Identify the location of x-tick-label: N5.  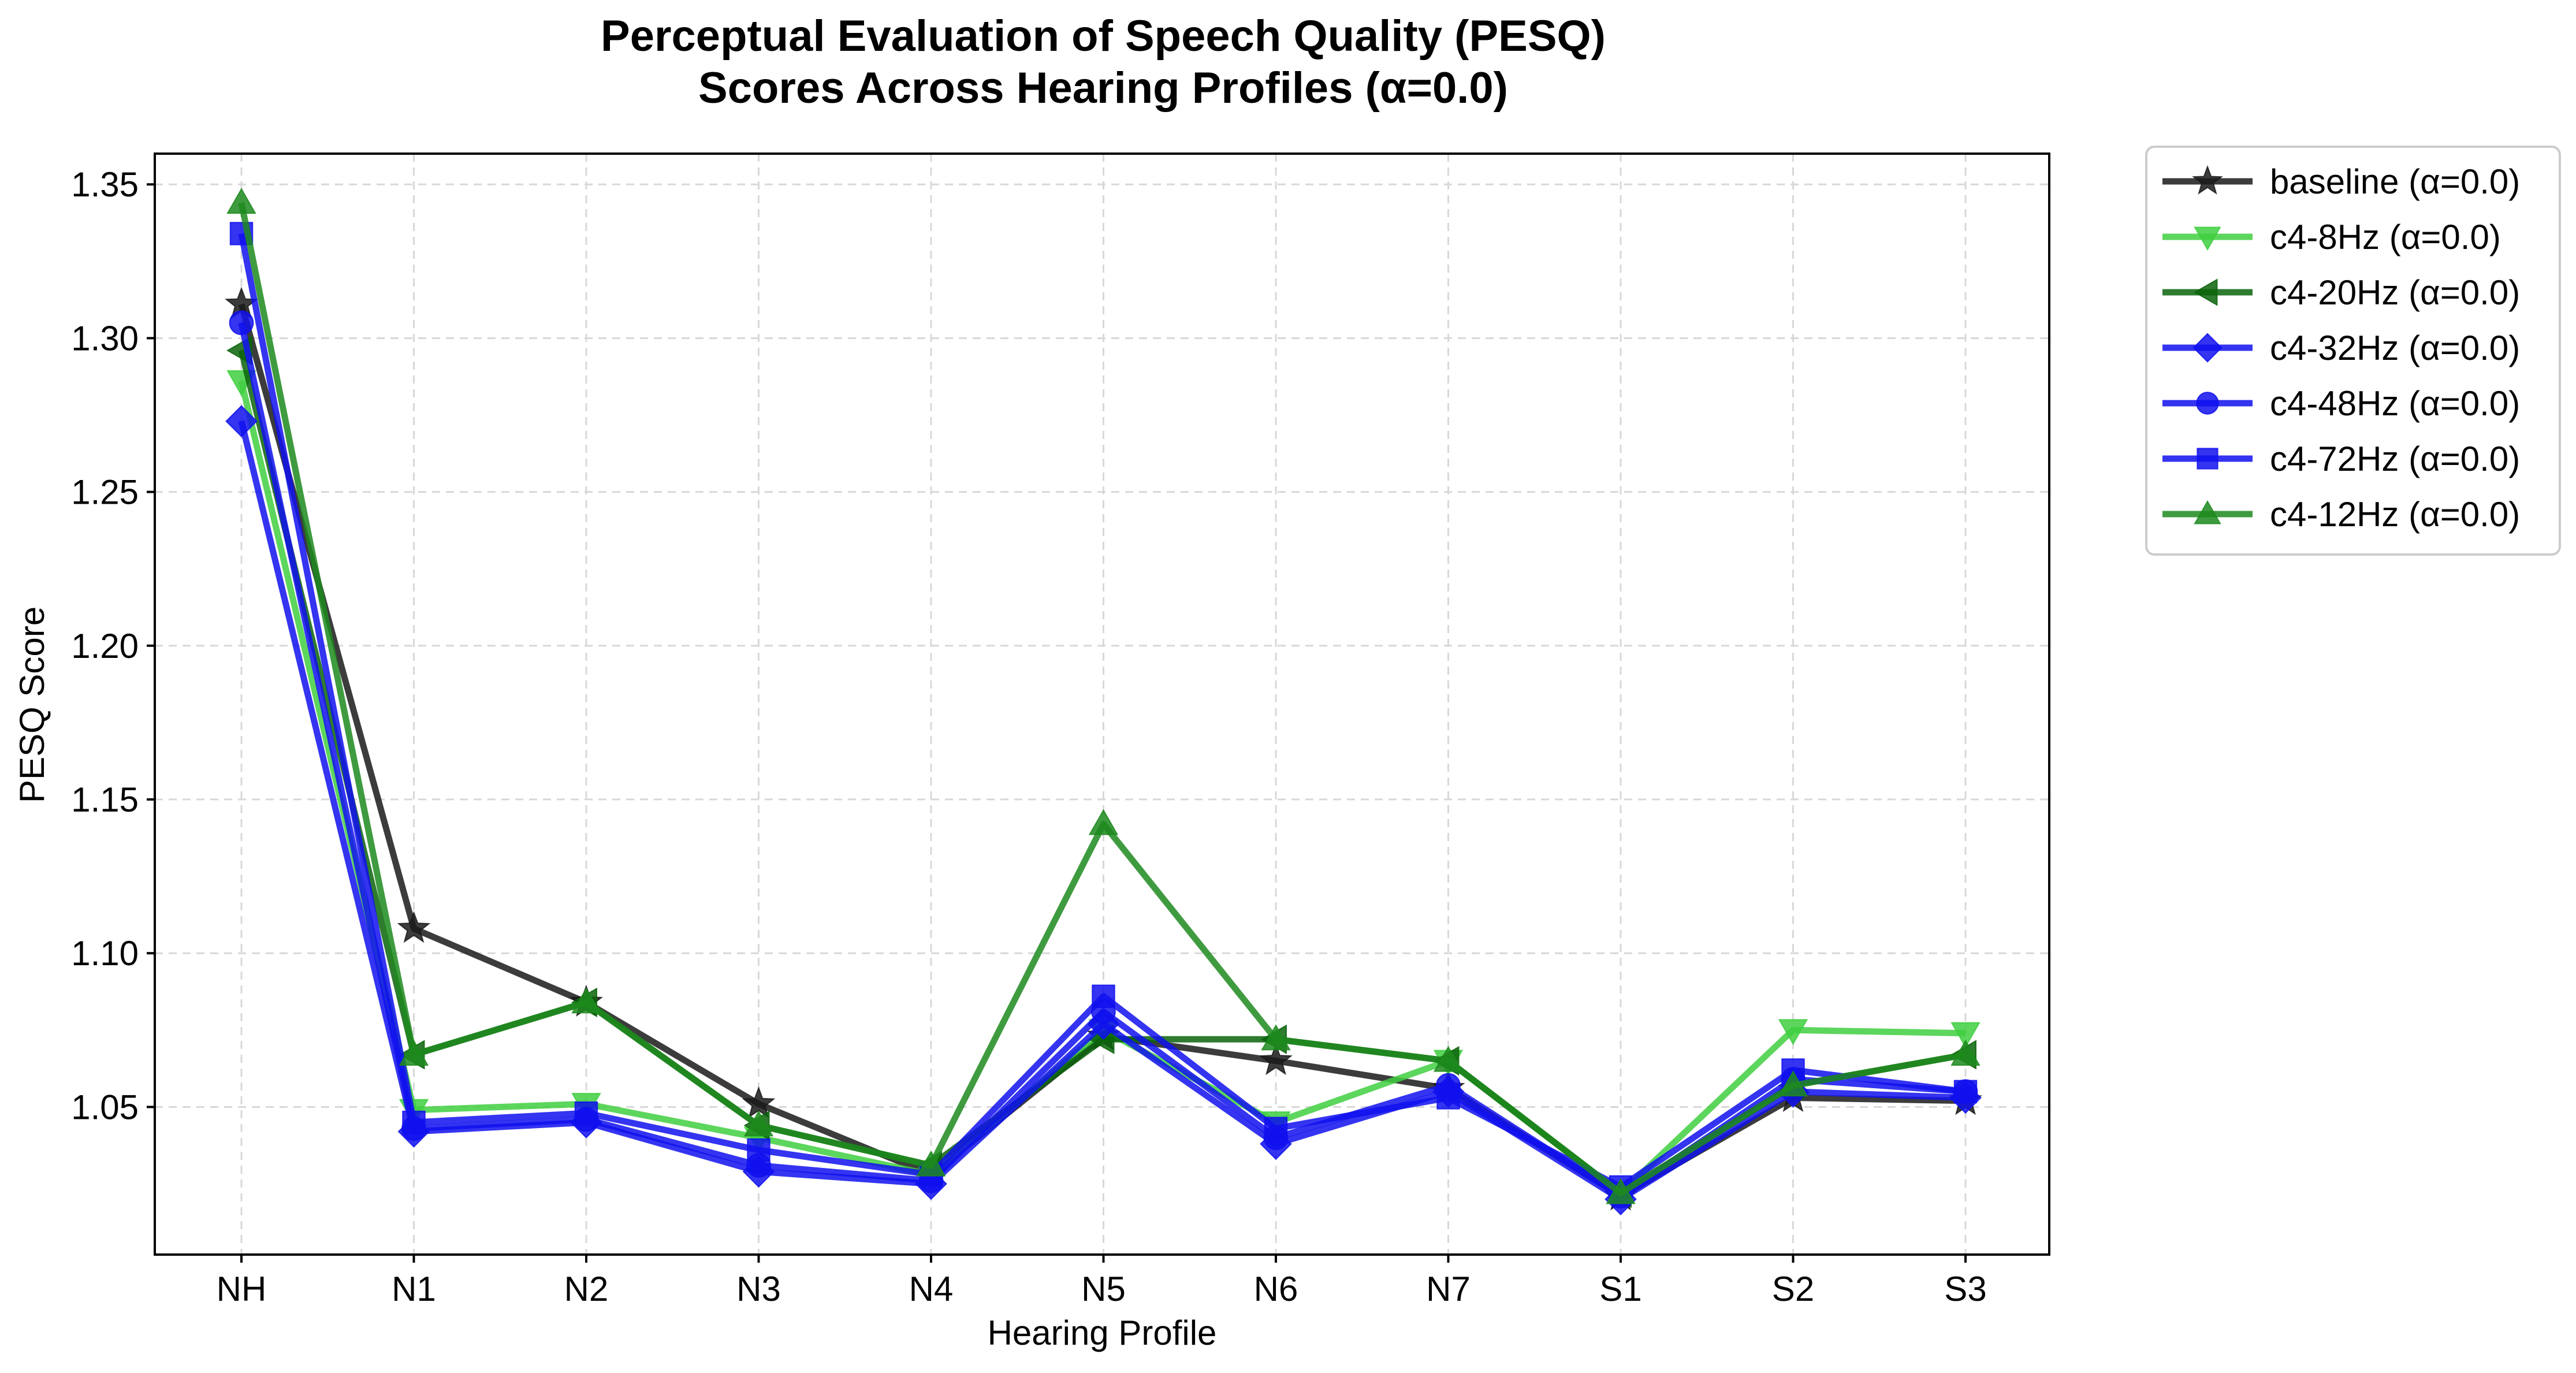
(1104, 1289).